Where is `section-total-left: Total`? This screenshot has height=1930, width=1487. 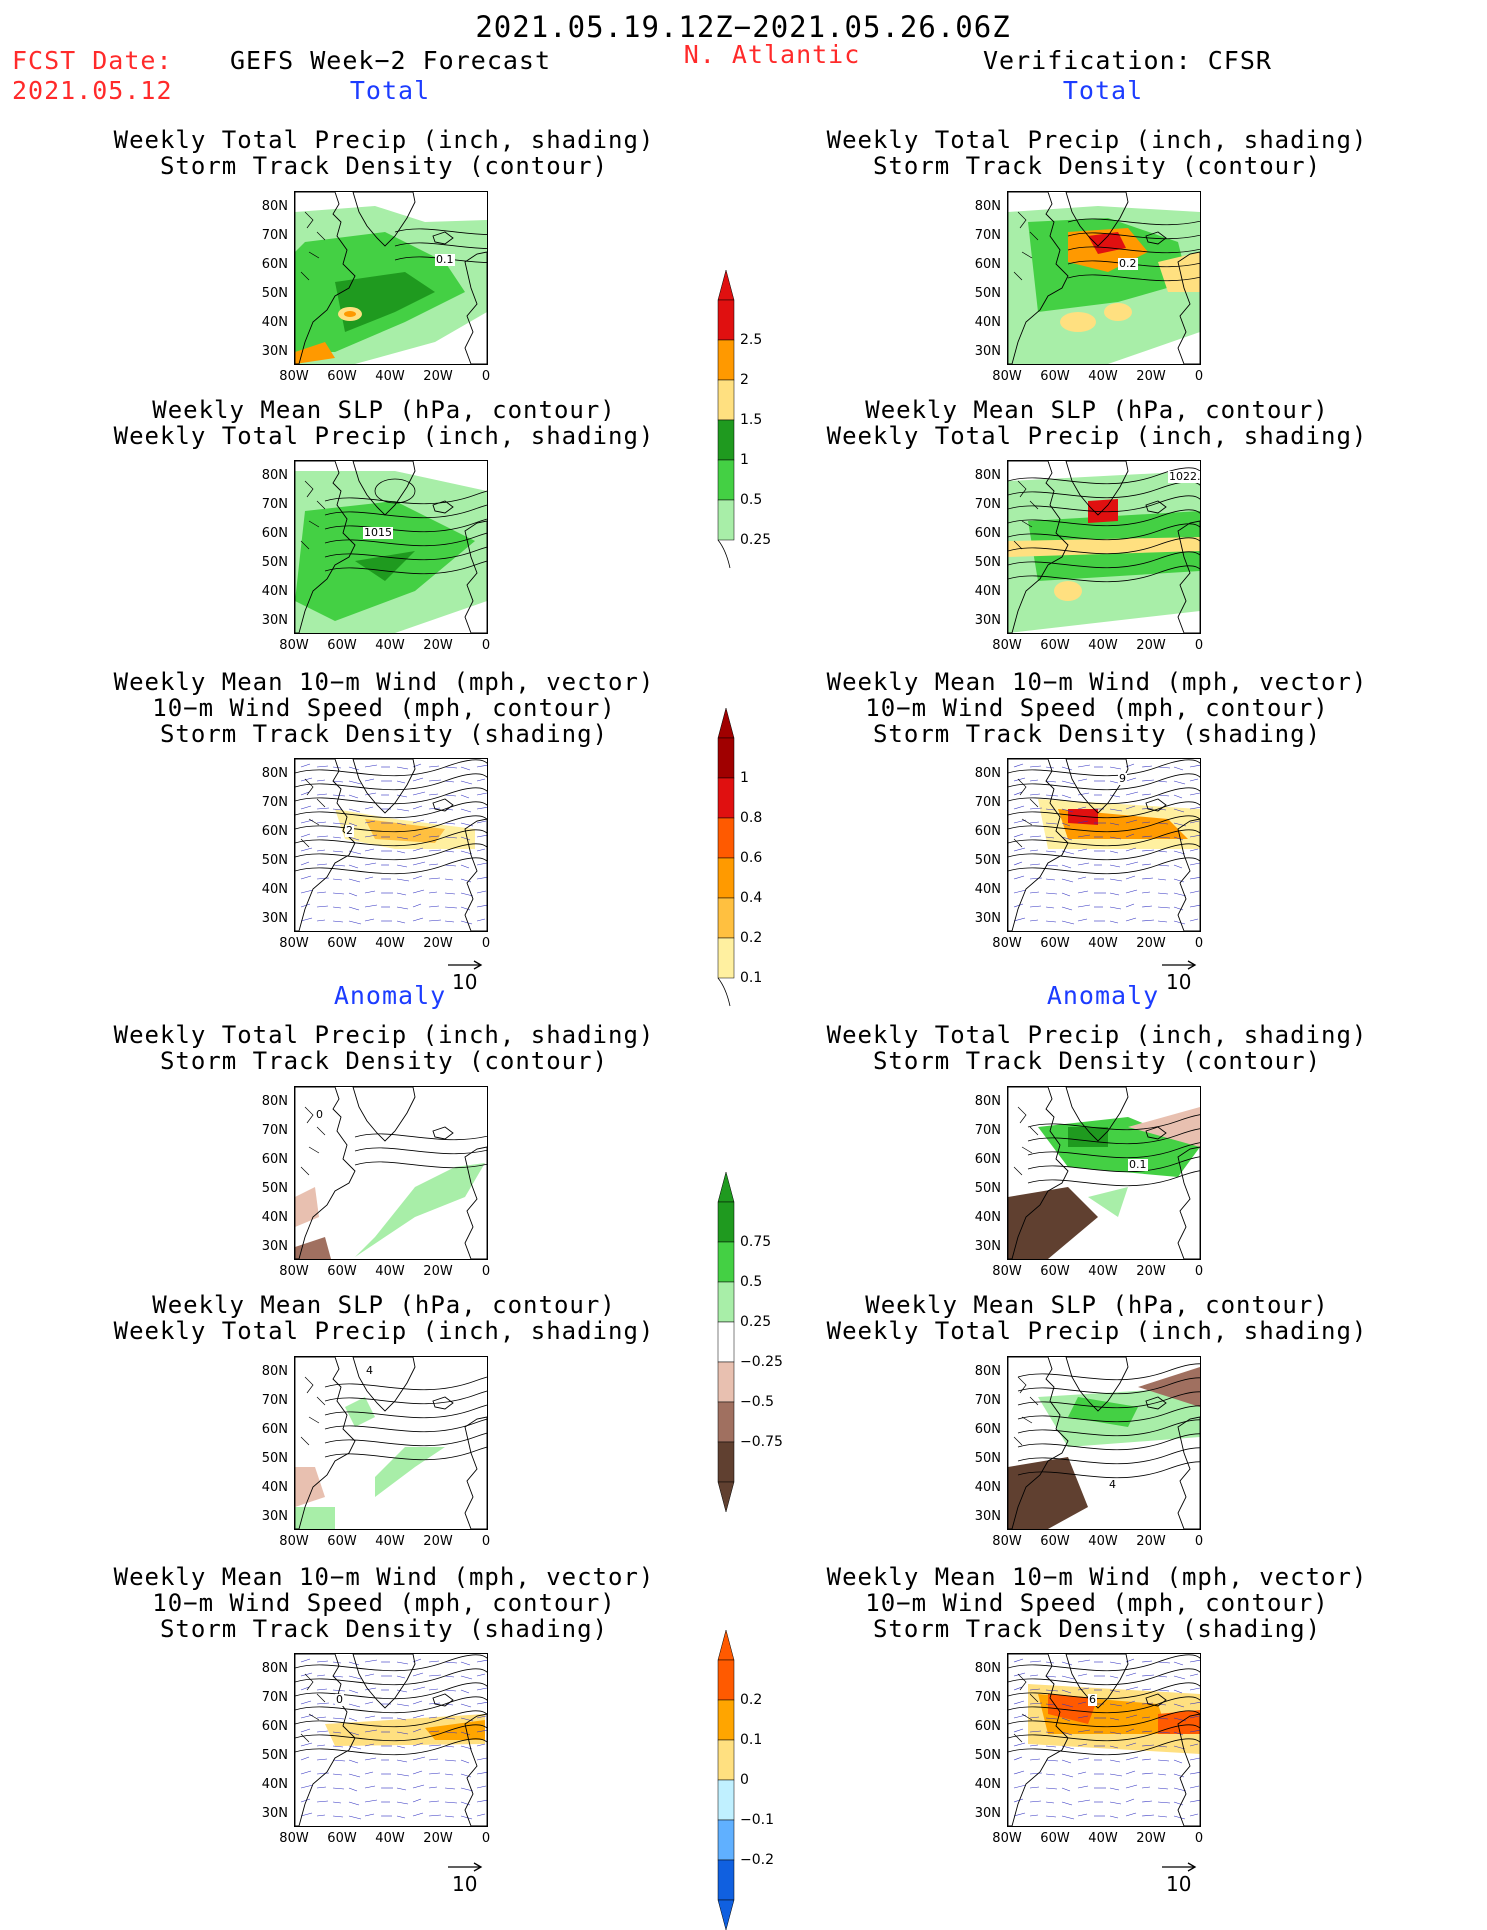 section-total-left: Total is located at coordinates (390, 90).